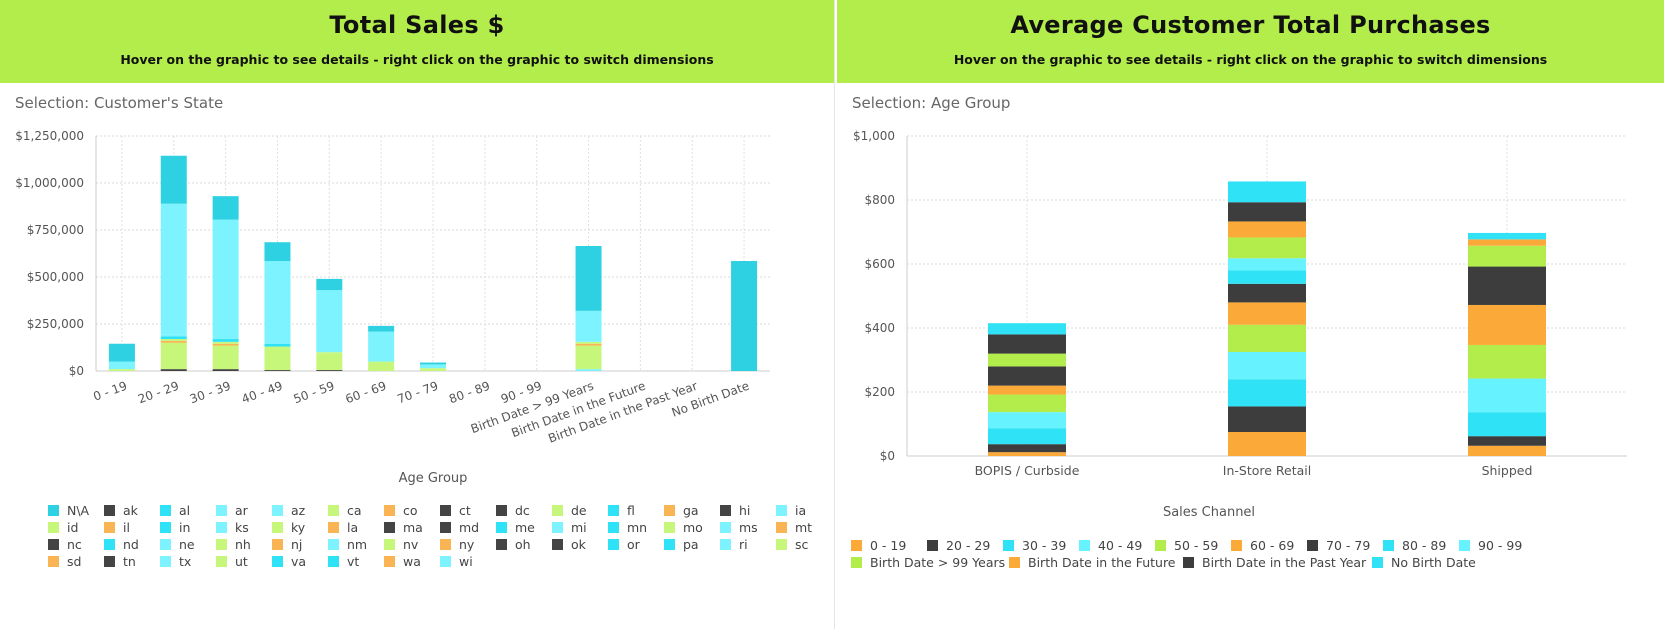  What do you see at coordinates (931, 103) in the screenshot?
I see `avg-purchases-selection: Selection: Age Group` at bounding box center [931, 103].